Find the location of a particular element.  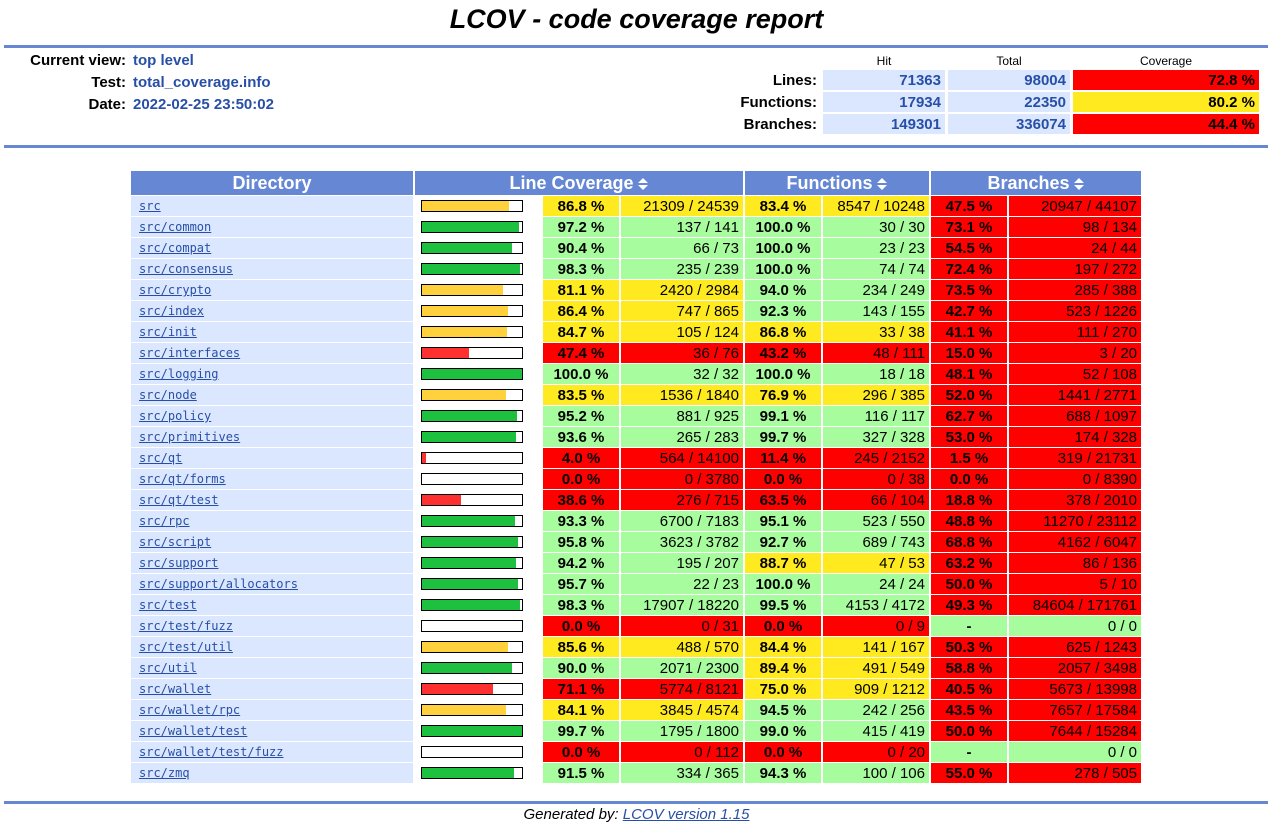

header-branches-label: Branches is located at coordinates (1028, 182).